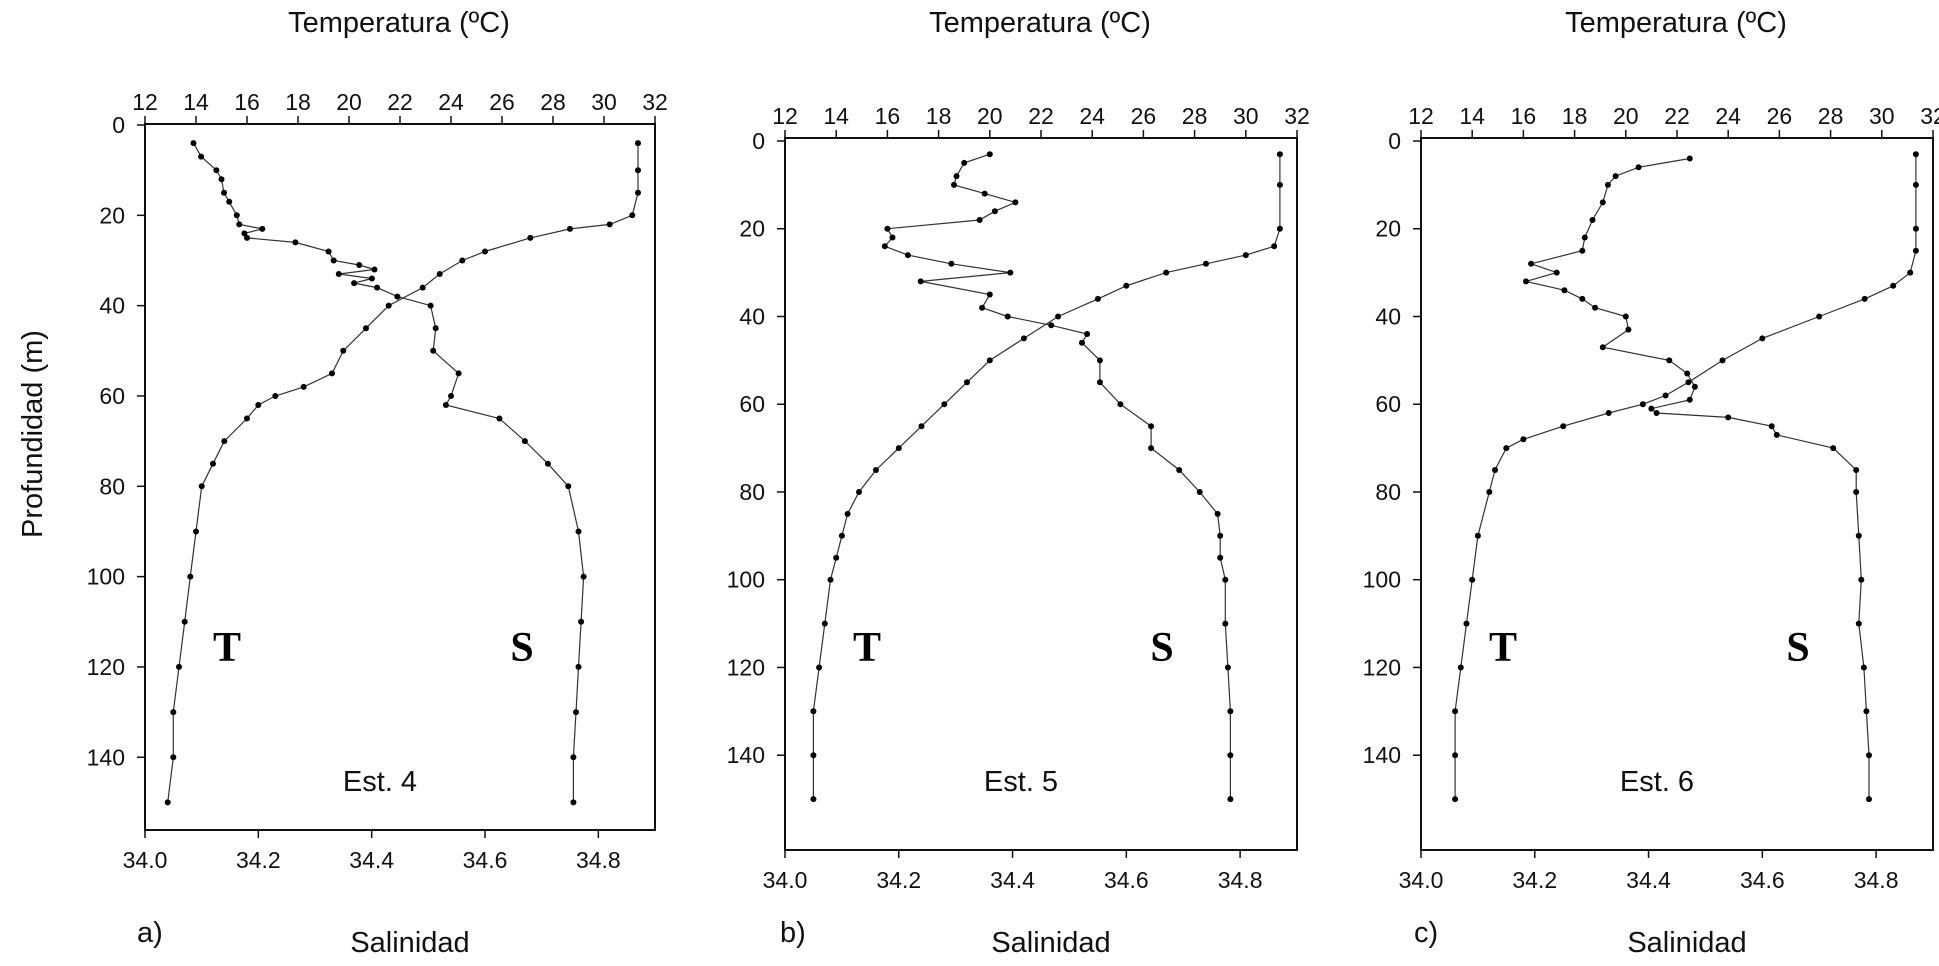 The height and width of the screenshot is (966, 1939). What do you see at coordinates (1012, 880) in the screenshot?
I see `panel-2-salinity-tick-label: 34.4` at bounding box center [1012, 880].